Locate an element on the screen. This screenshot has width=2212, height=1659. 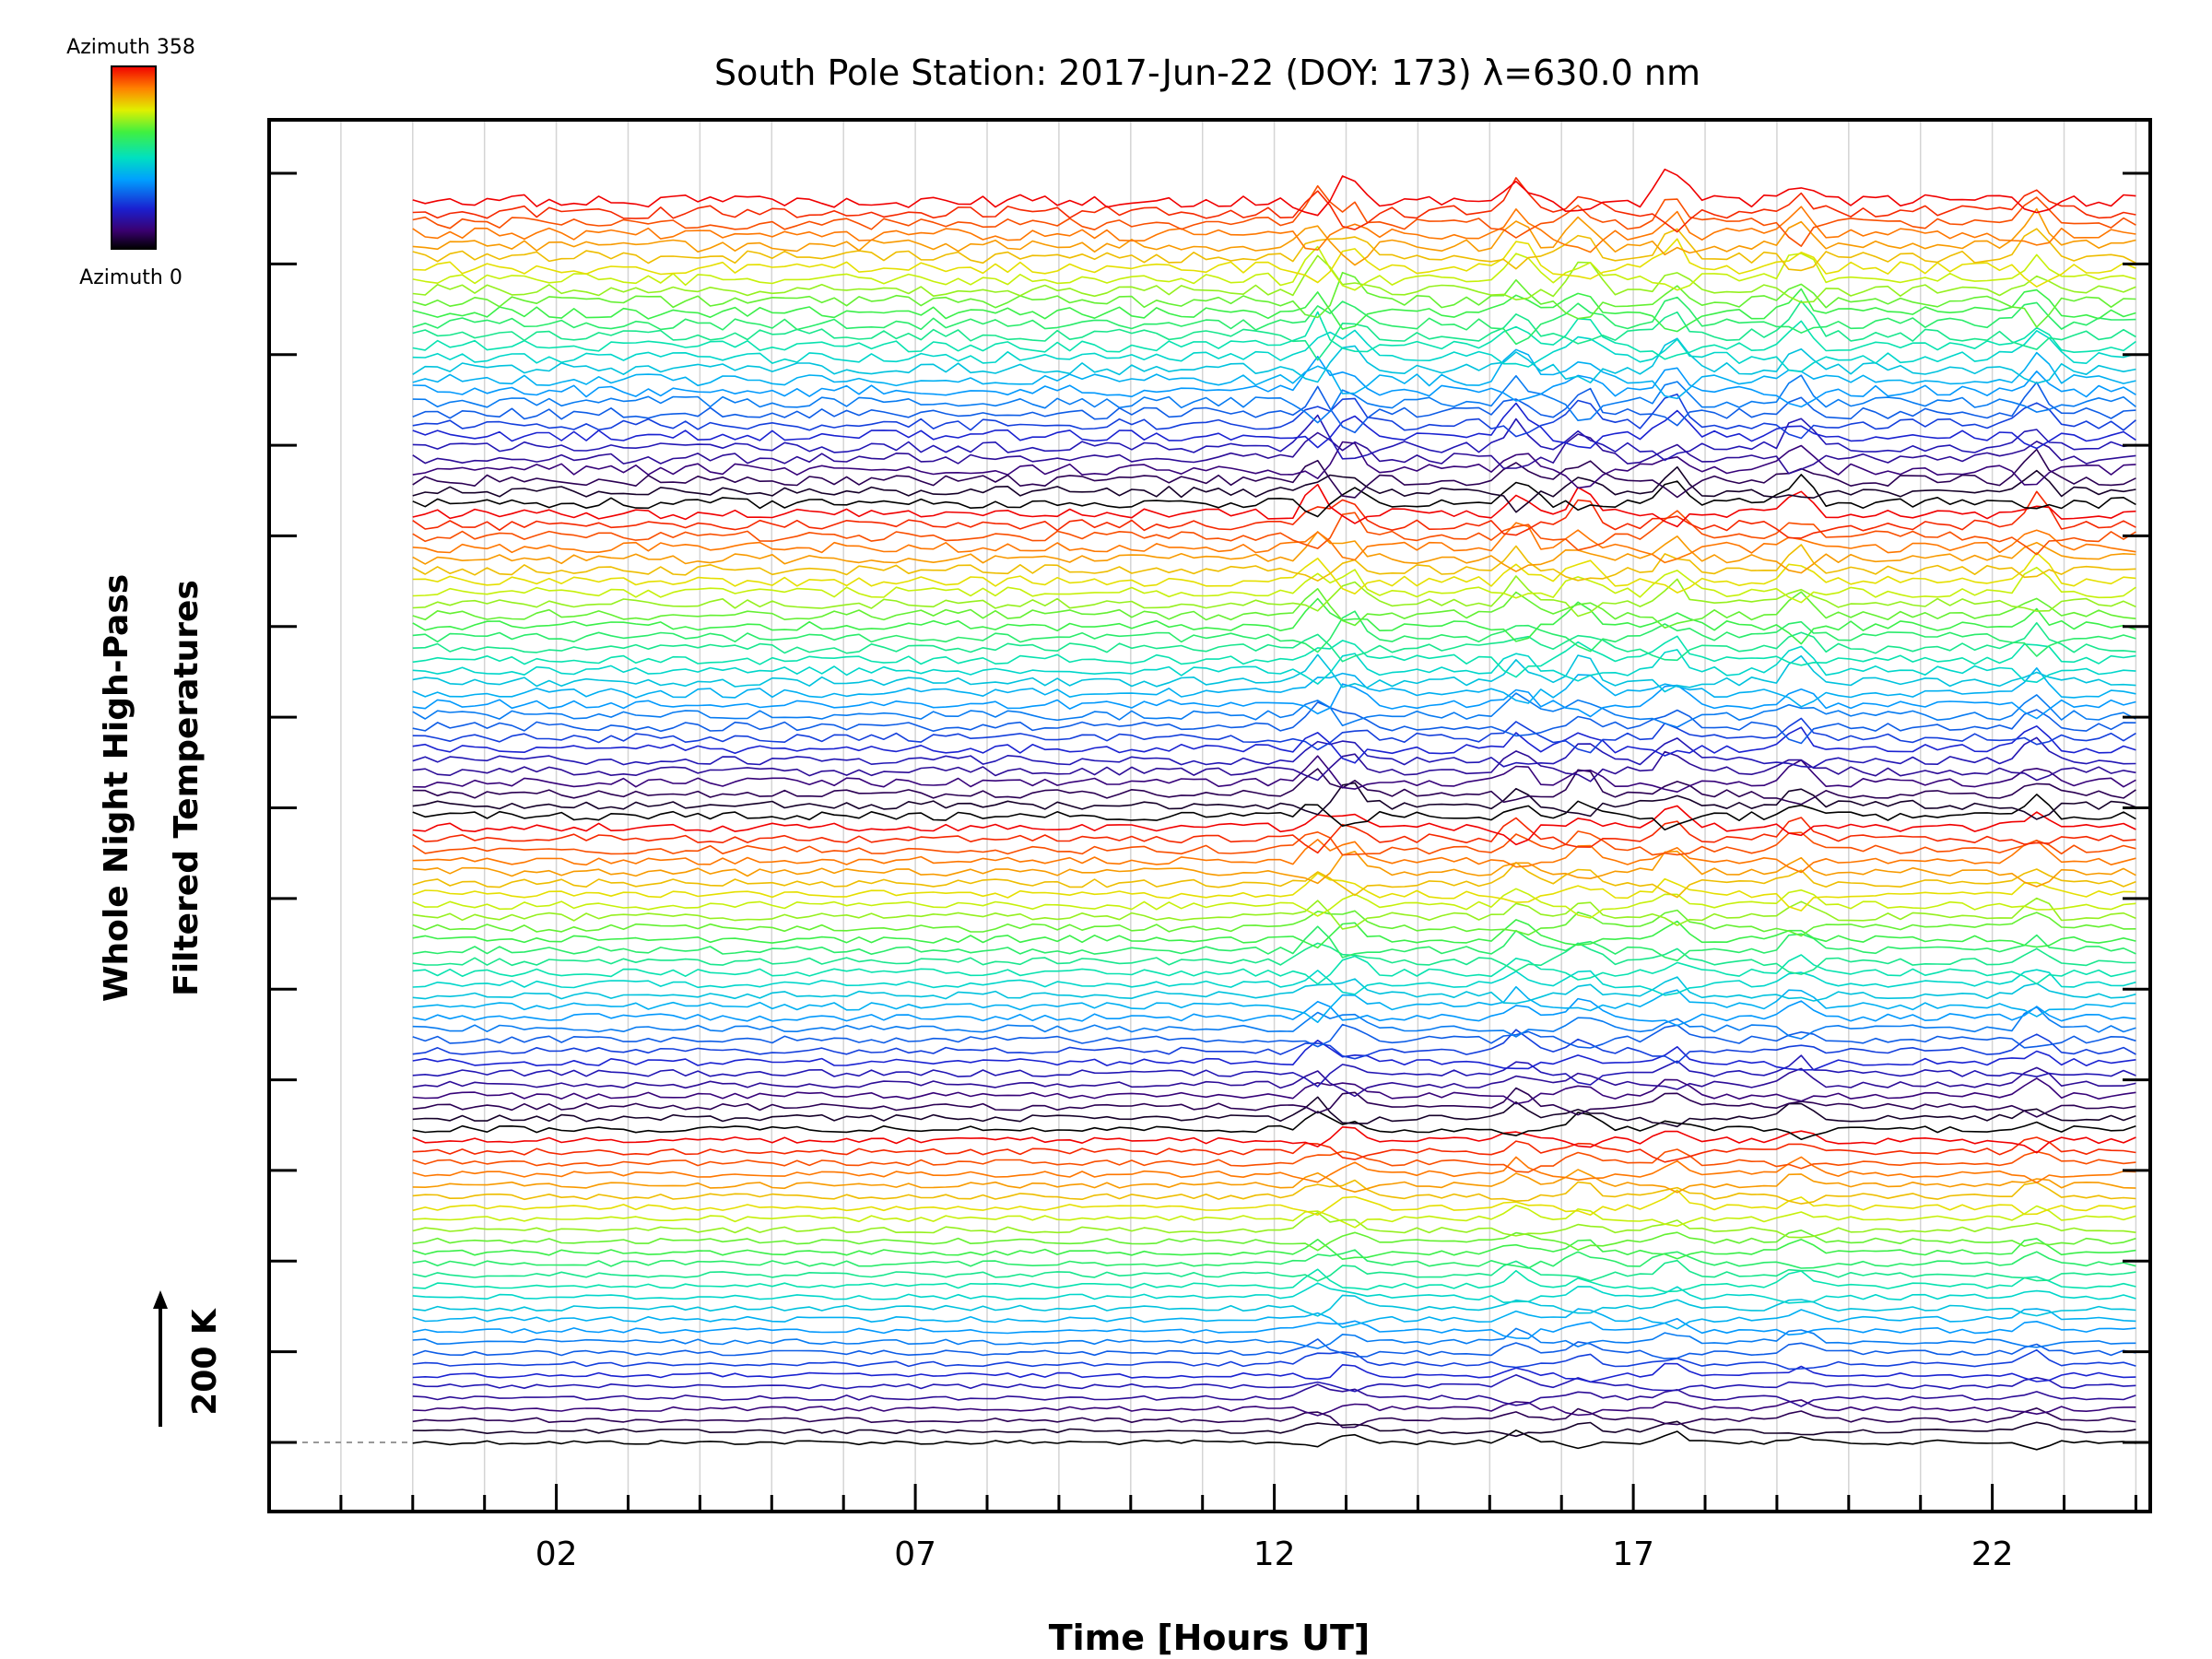
colorbar-gradient is located at coordinates (134, 157).